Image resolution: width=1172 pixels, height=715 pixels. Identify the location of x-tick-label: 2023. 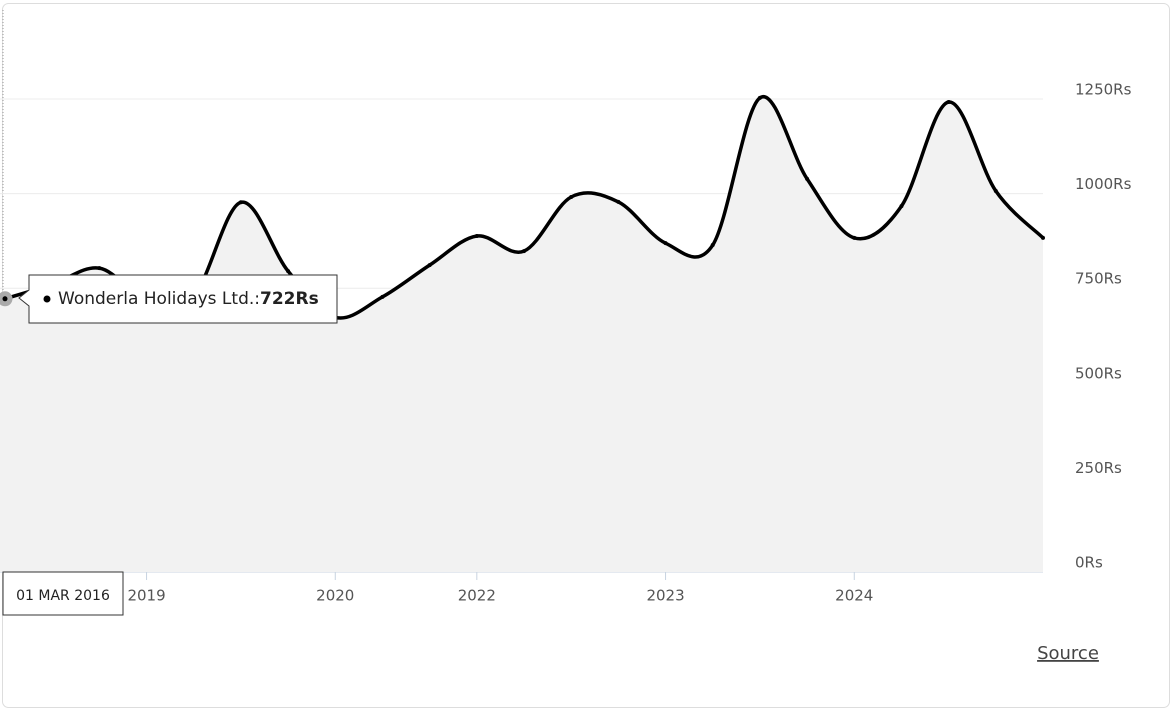
(665, 596).